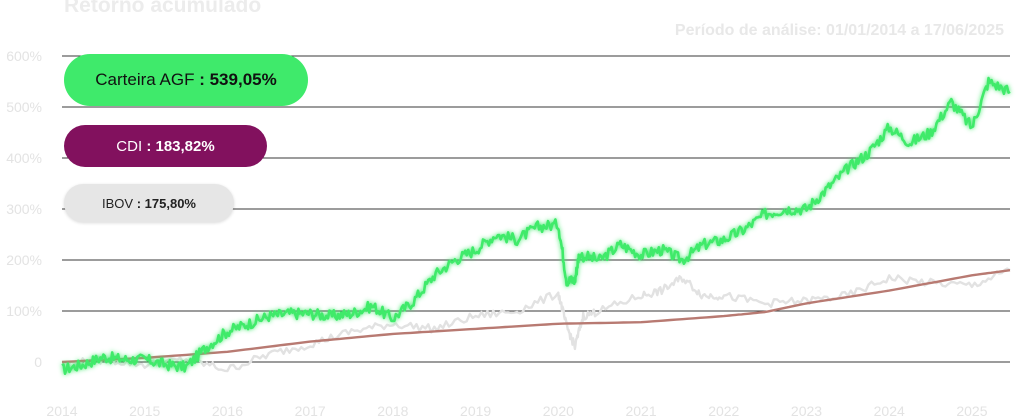 This screenshot has height=419, width=1024. Describe the element at coordinates (24, 107) in the screenshot. I see `y-tick-label: 500%` at that location.